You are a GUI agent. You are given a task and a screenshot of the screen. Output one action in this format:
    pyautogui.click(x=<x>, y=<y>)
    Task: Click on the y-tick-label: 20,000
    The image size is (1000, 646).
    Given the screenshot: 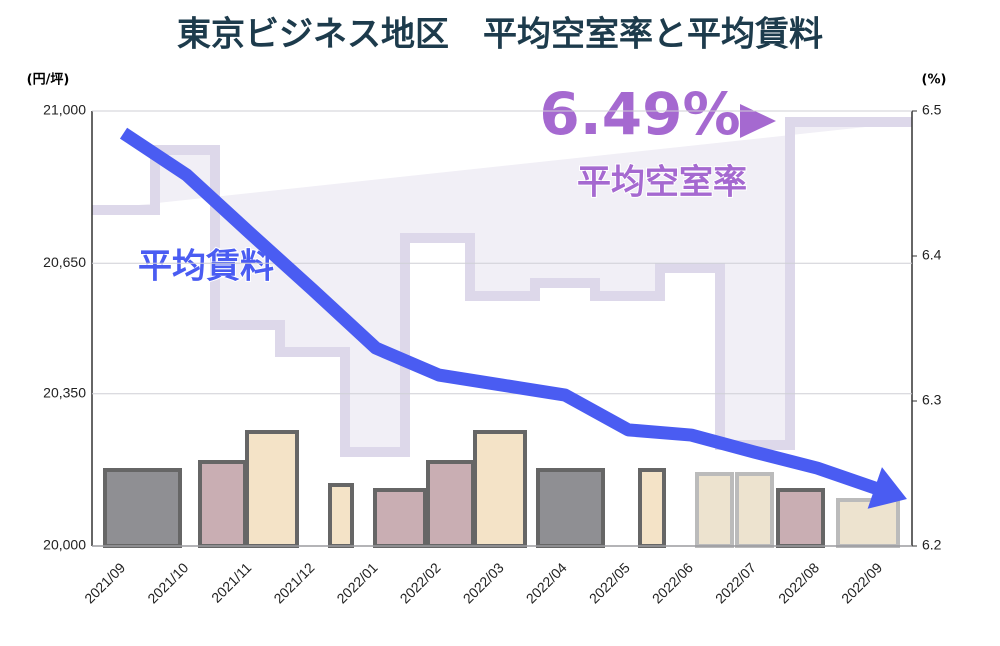 What is the action you would take?
    pyautogui.click(x=64, y=545)
    